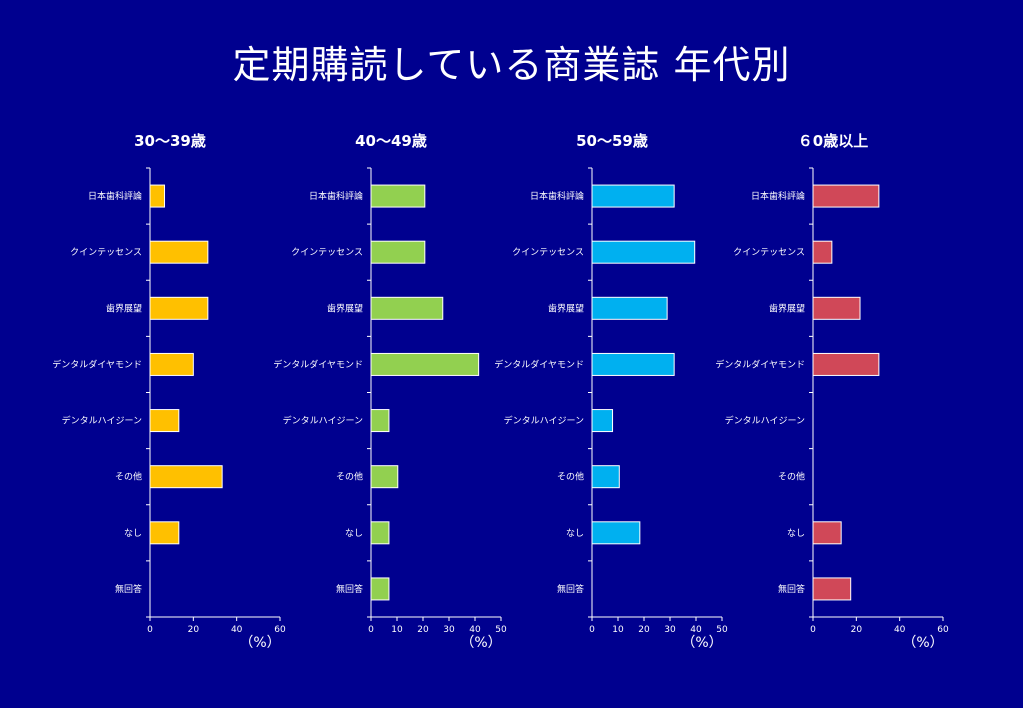 This screenshot has width=1023, height=708. I want to click on panel-title: ６0歳以上, so click(833, 141).